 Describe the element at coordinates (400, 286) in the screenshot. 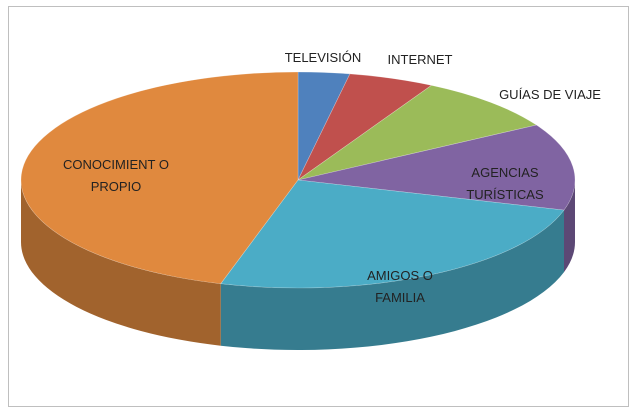

I see `slice-label: AMIGOS O FAMILIA` at that location.